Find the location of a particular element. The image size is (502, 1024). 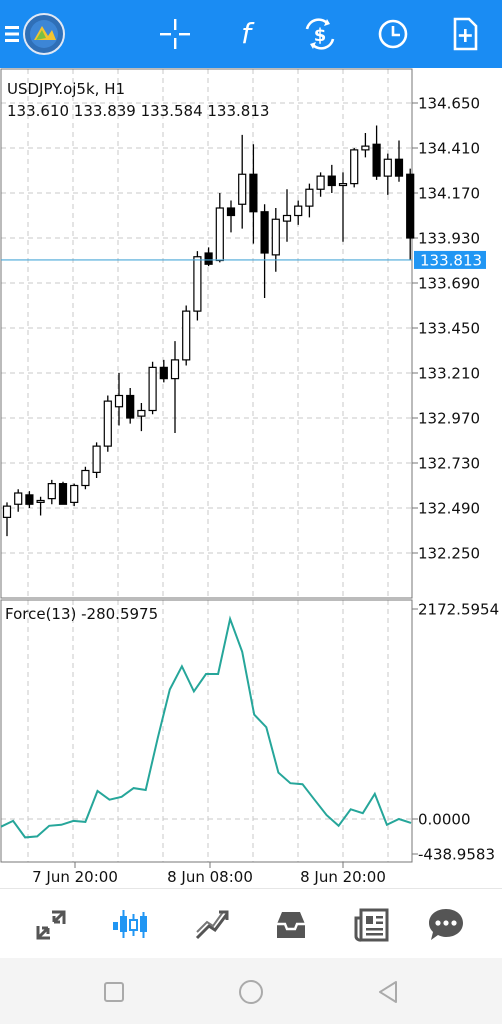

indicator-tick-label: 2172.5954 is located at coordinates (458, 610).